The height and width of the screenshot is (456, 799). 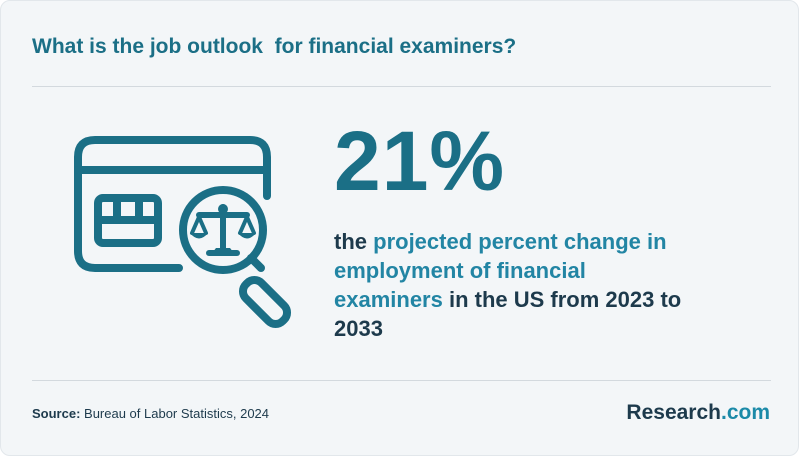 What do you see at coordinates (745, 412) in the screenshot?
I see `logo-domain: .com` at bounding box center [745, 412].